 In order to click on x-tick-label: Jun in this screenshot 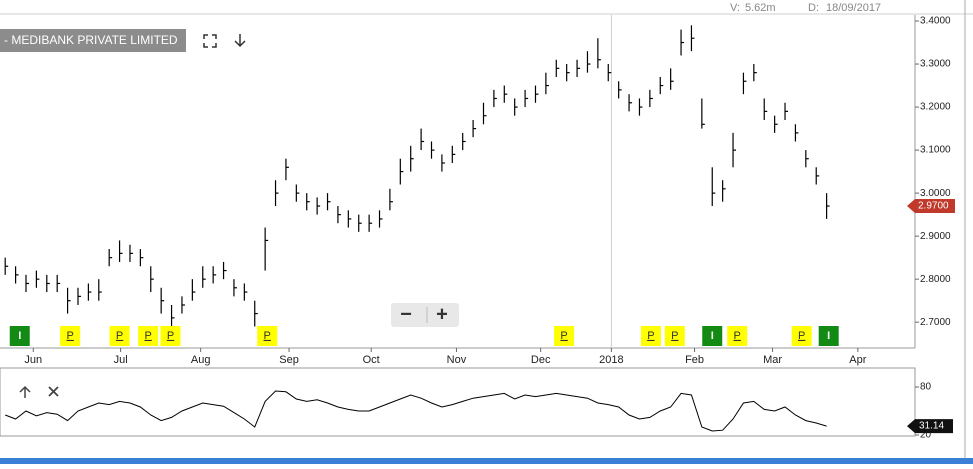, I will do `click(33, 360)`.